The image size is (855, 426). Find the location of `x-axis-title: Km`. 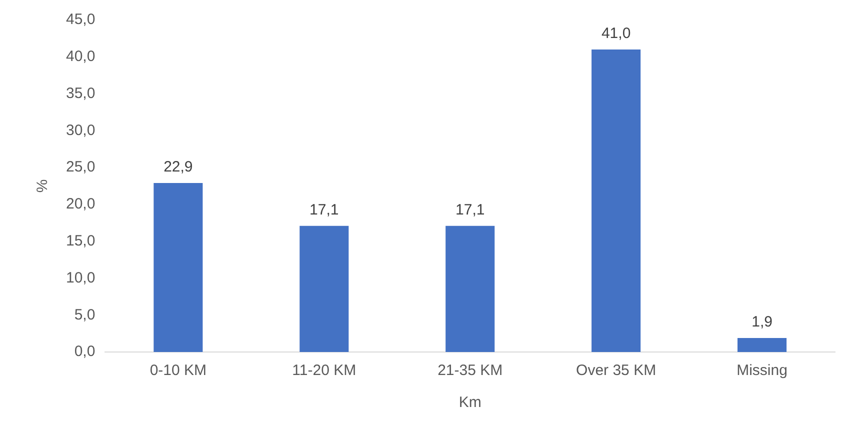

x-axis-title: Km is located at coordinates (470, 403).